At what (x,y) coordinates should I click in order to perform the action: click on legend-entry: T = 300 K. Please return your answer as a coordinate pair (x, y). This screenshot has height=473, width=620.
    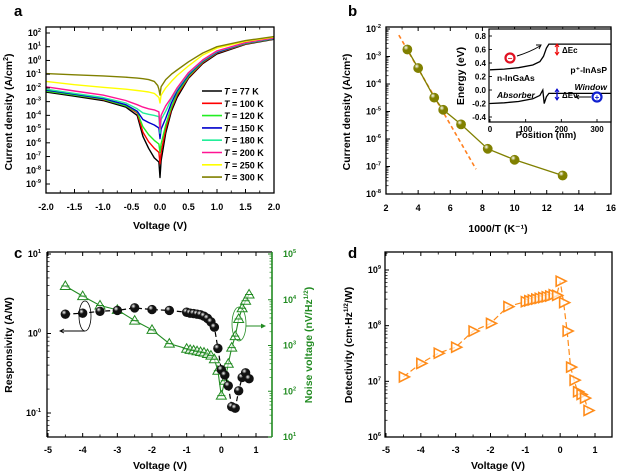
    Looking at the image, I should click on (244, 178).